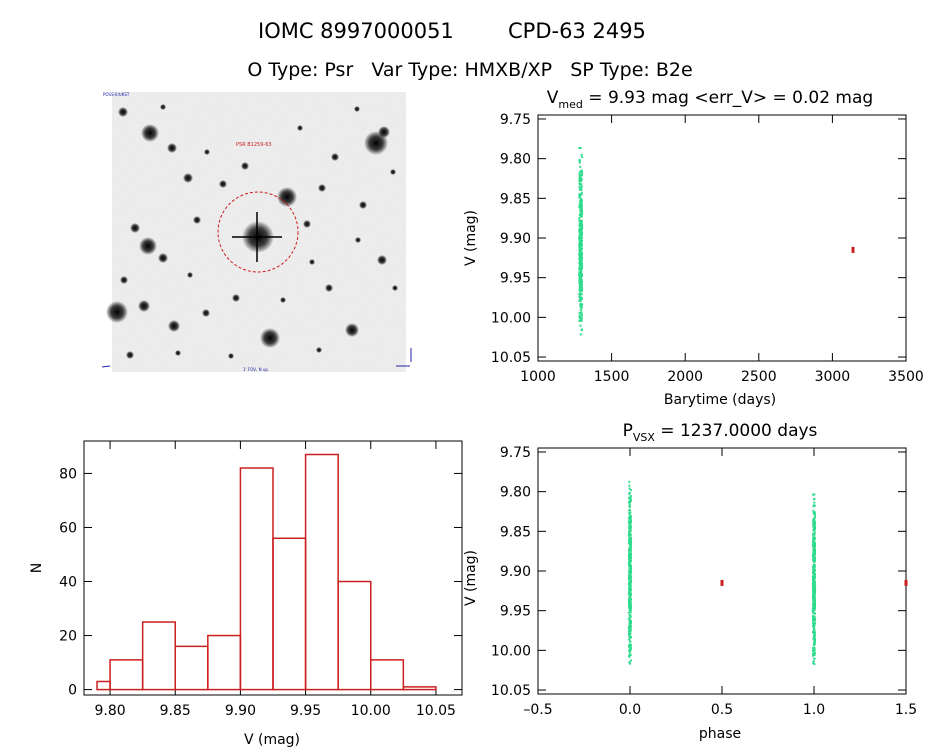 The image size is (944, 747). Describe the element at coordinates (321, 572) in the screenshot. I see `histogram-bar` at that location.